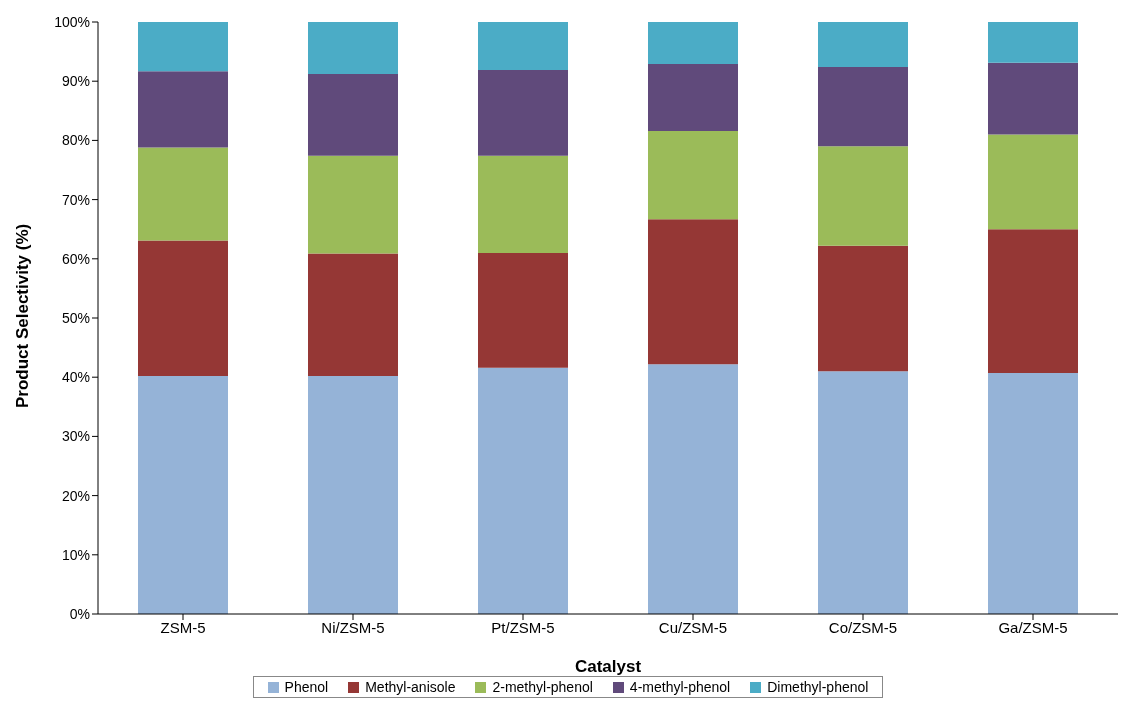 The image size is (1131, 709). I want to click on y-tick-label: 100%, so click(72, 21).